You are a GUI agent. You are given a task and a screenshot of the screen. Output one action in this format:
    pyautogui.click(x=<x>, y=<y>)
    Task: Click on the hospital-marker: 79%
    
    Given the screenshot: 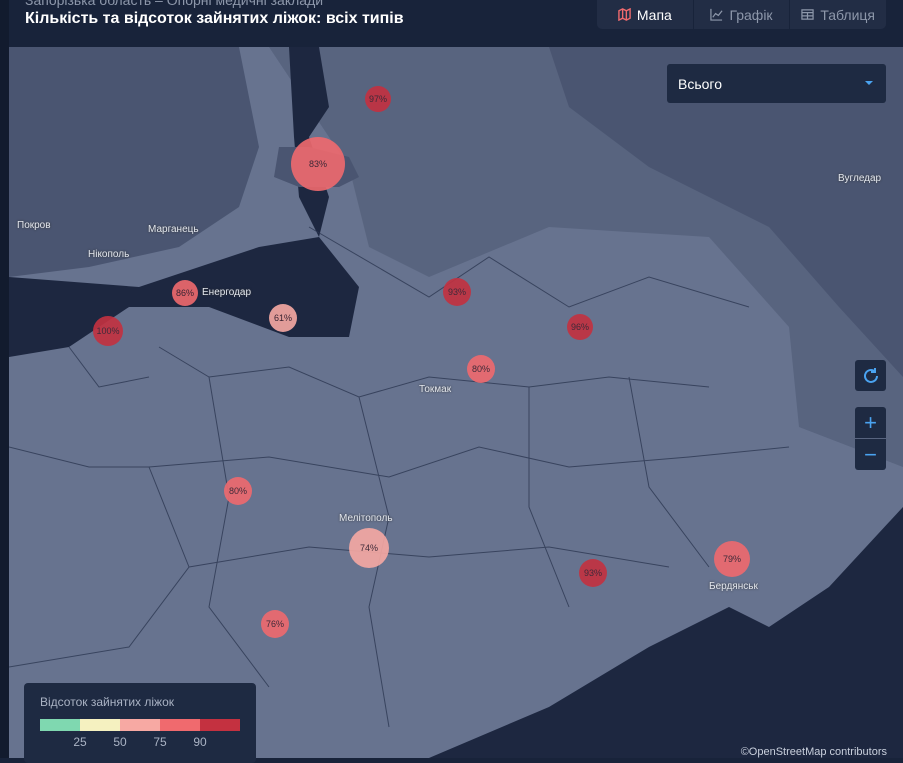 What is the action you would take?
    pyautogui.click(x=732, y=559)
    